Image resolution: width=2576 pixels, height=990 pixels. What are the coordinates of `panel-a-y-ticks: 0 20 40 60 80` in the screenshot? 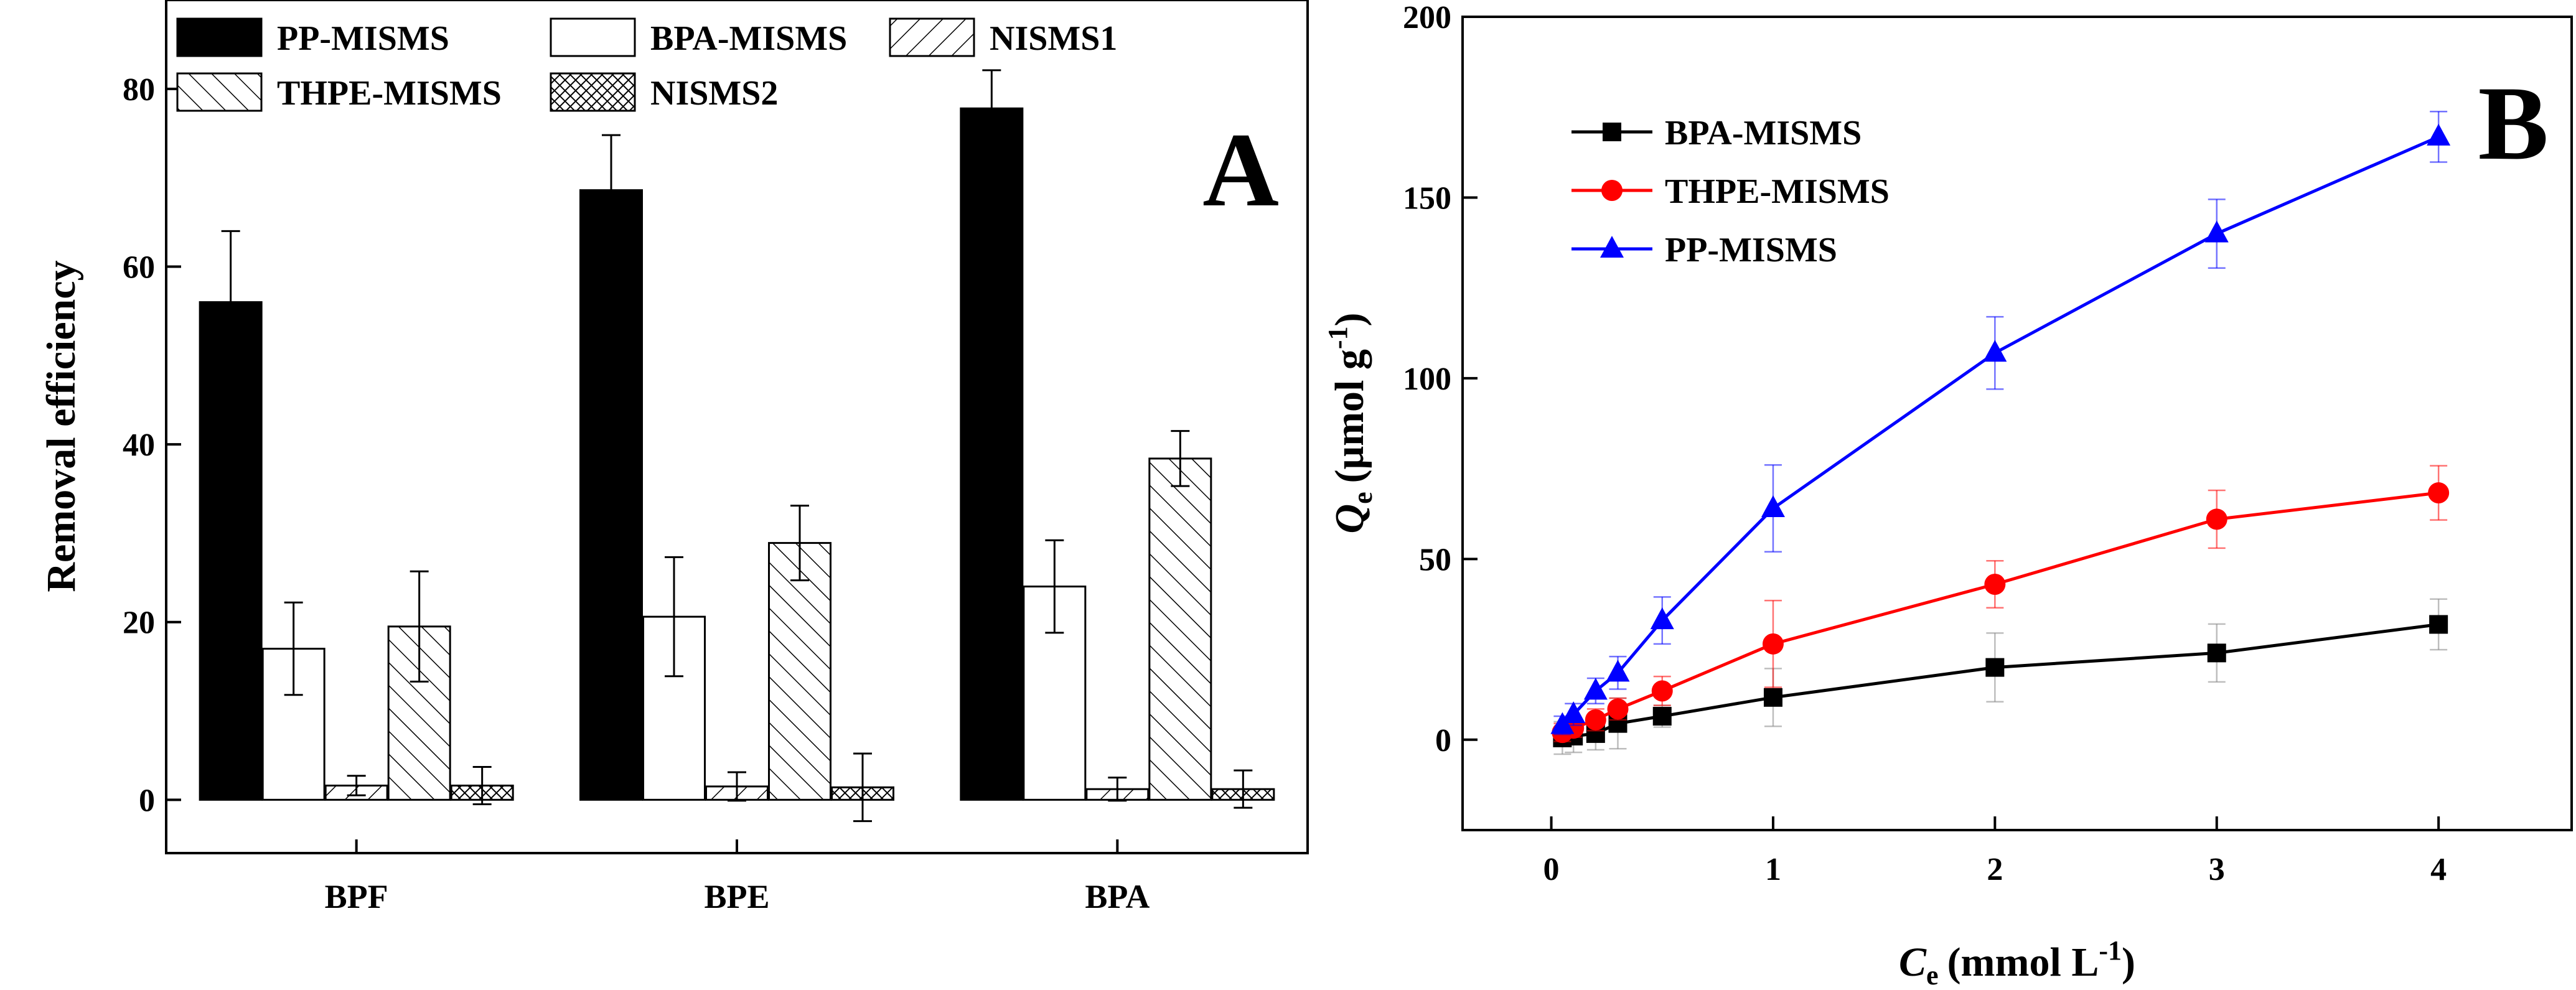 It's located at (152, 445).